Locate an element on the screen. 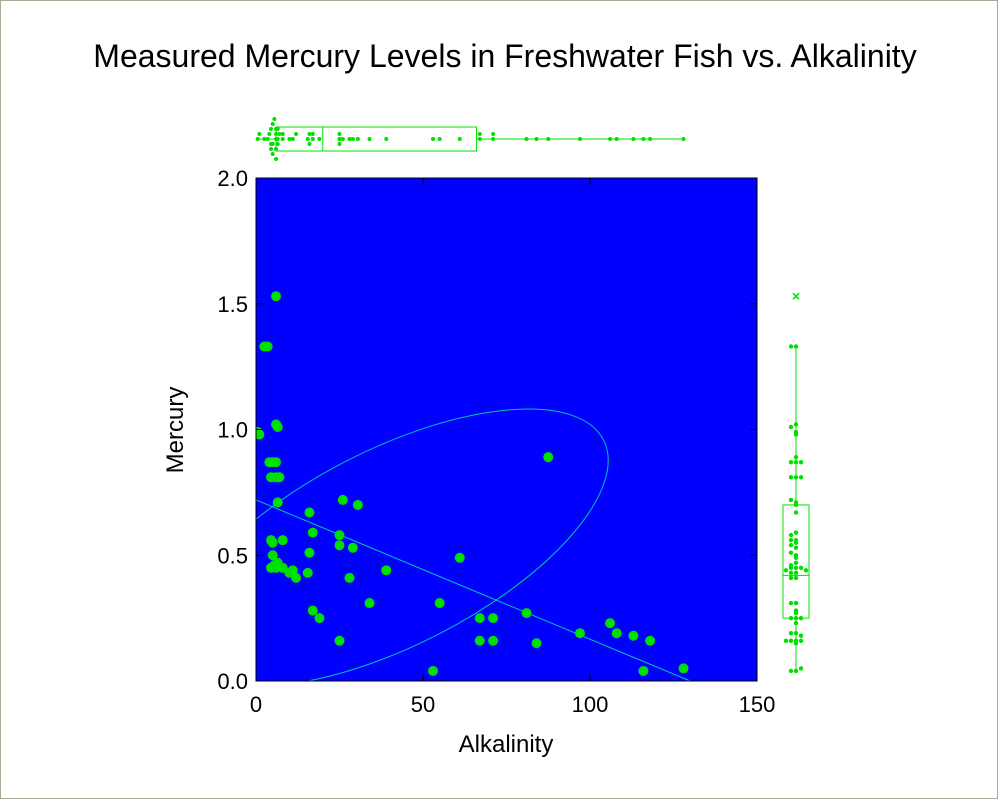 The width and height of the screenshot is (998, 799). outlier-mark is located at coordinates (796, 296).